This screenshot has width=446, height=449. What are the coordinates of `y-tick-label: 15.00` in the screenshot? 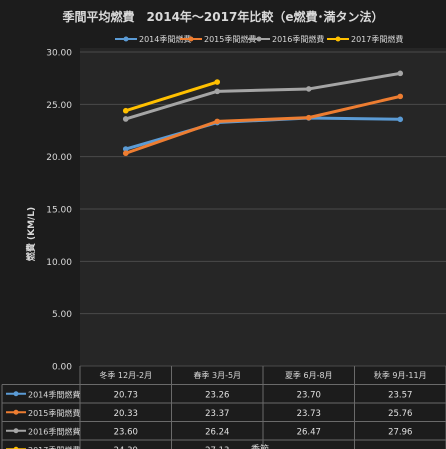 It's located at (59, 211).